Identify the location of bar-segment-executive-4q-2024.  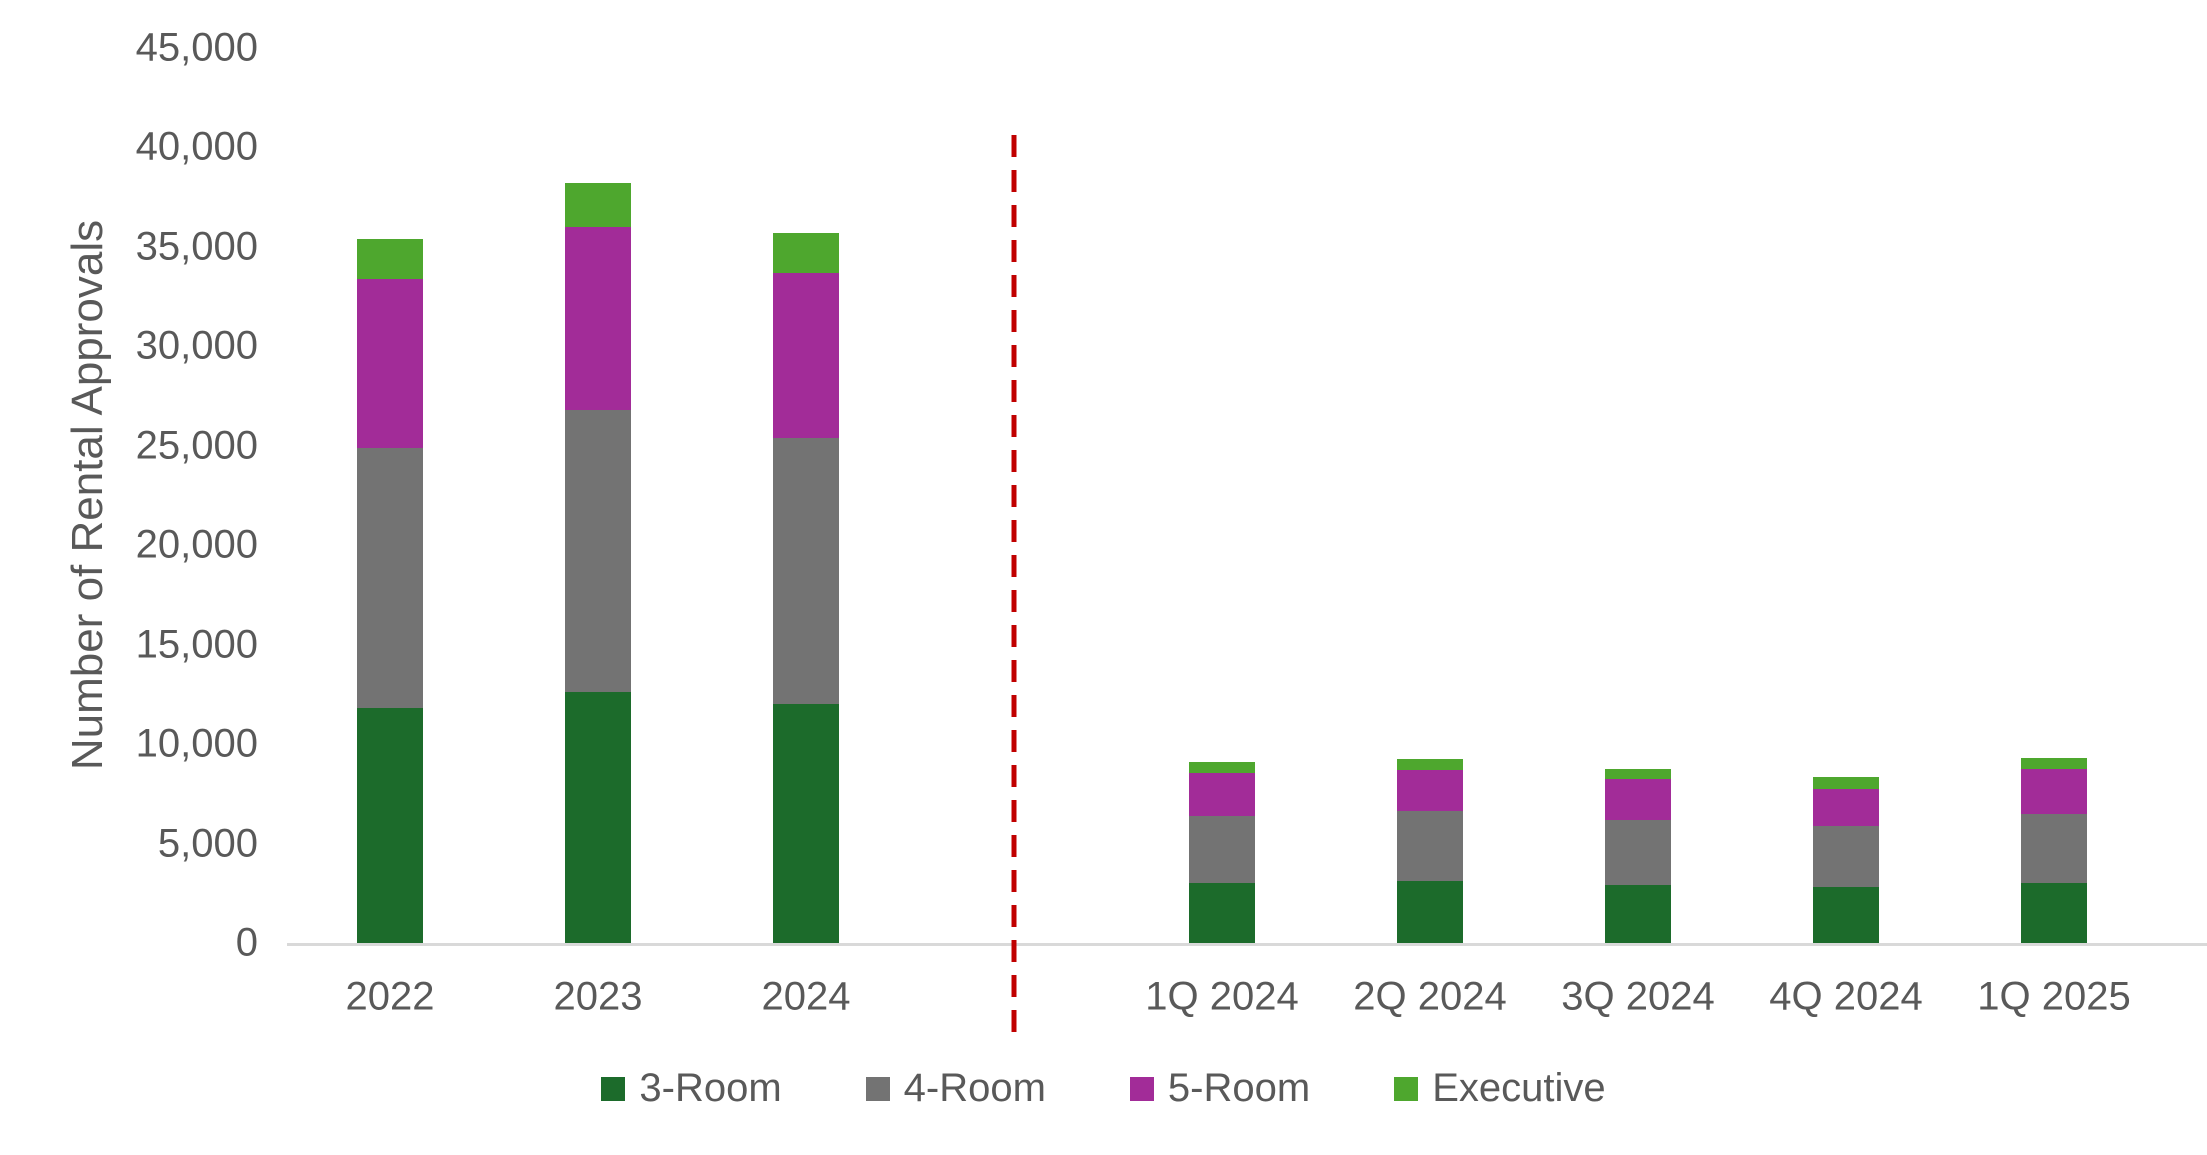
(1846, 782).